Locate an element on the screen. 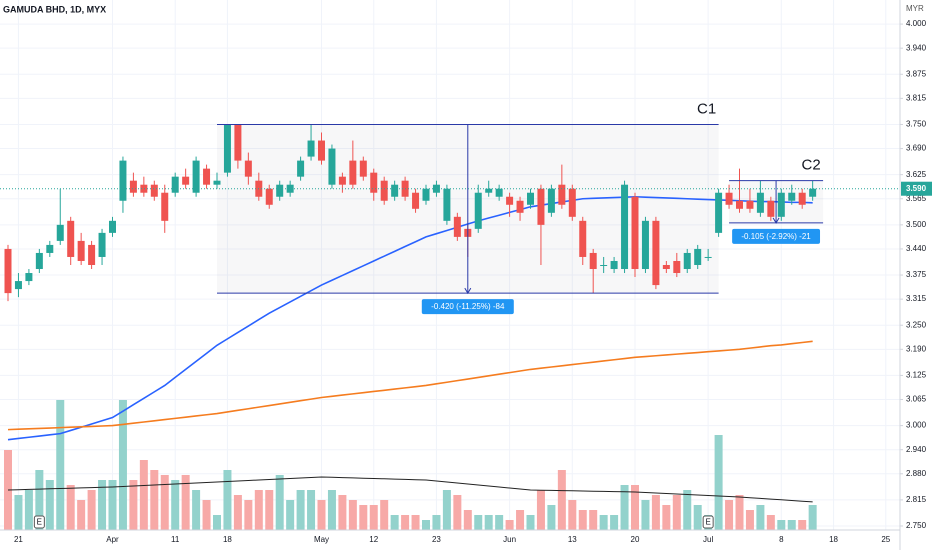 Image resolution: width=932 pixels, height=550 pixels. y-tick-label: 3.815 is located at coordinates (916, 97).